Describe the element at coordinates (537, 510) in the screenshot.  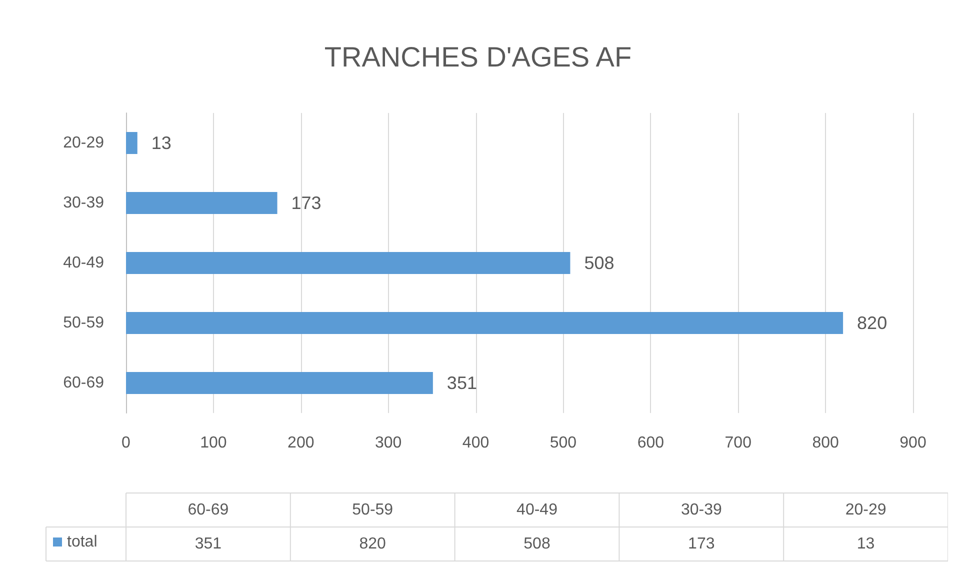
I see `category-label: 40-49` at that location.